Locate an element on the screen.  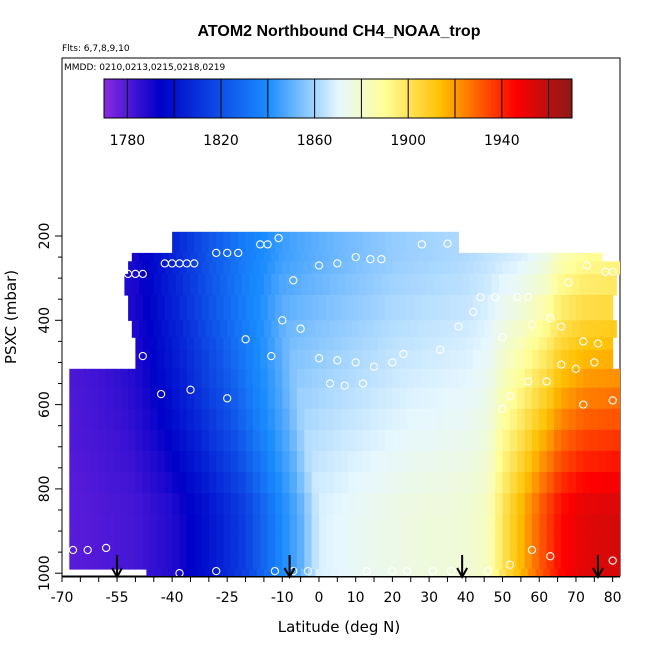
x-tick-label: -40 is located at coordinates (172, 598).